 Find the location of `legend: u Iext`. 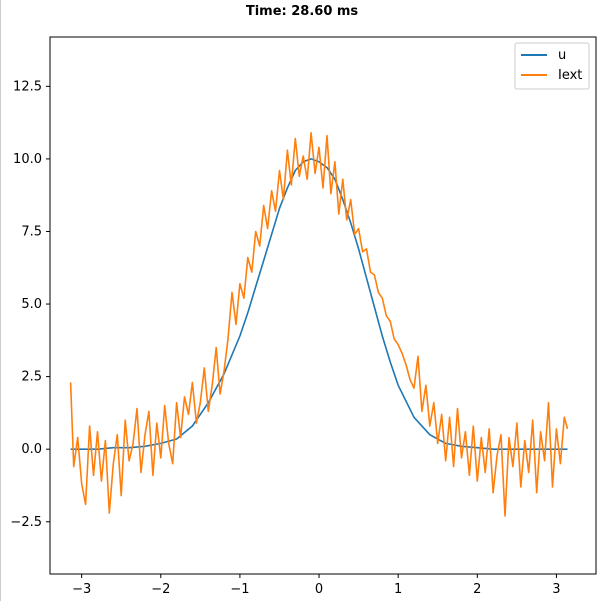

legend: u Iext is located at coordinates (552, 66).